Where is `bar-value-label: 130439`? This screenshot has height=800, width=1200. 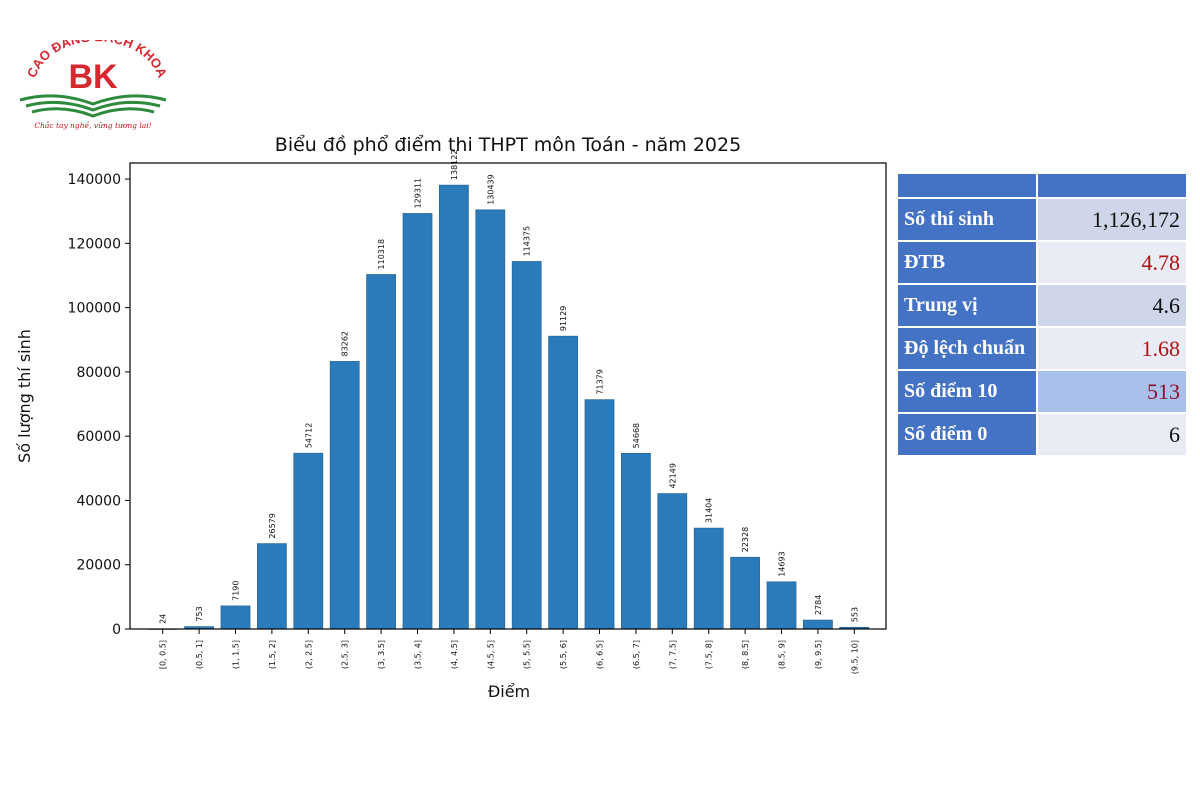
bar-value-label: 130439 is located at coordinates (490, 189).